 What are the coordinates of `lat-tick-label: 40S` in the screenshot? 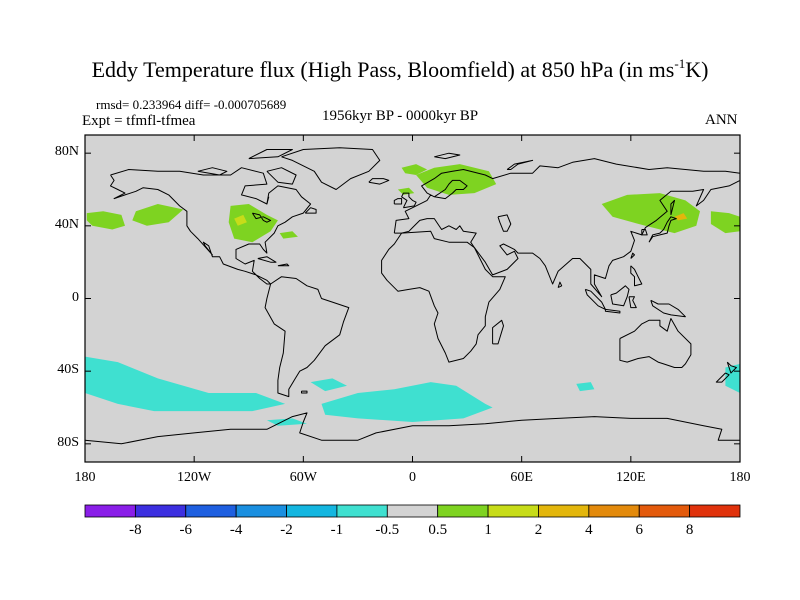 It's located at (68, 370).